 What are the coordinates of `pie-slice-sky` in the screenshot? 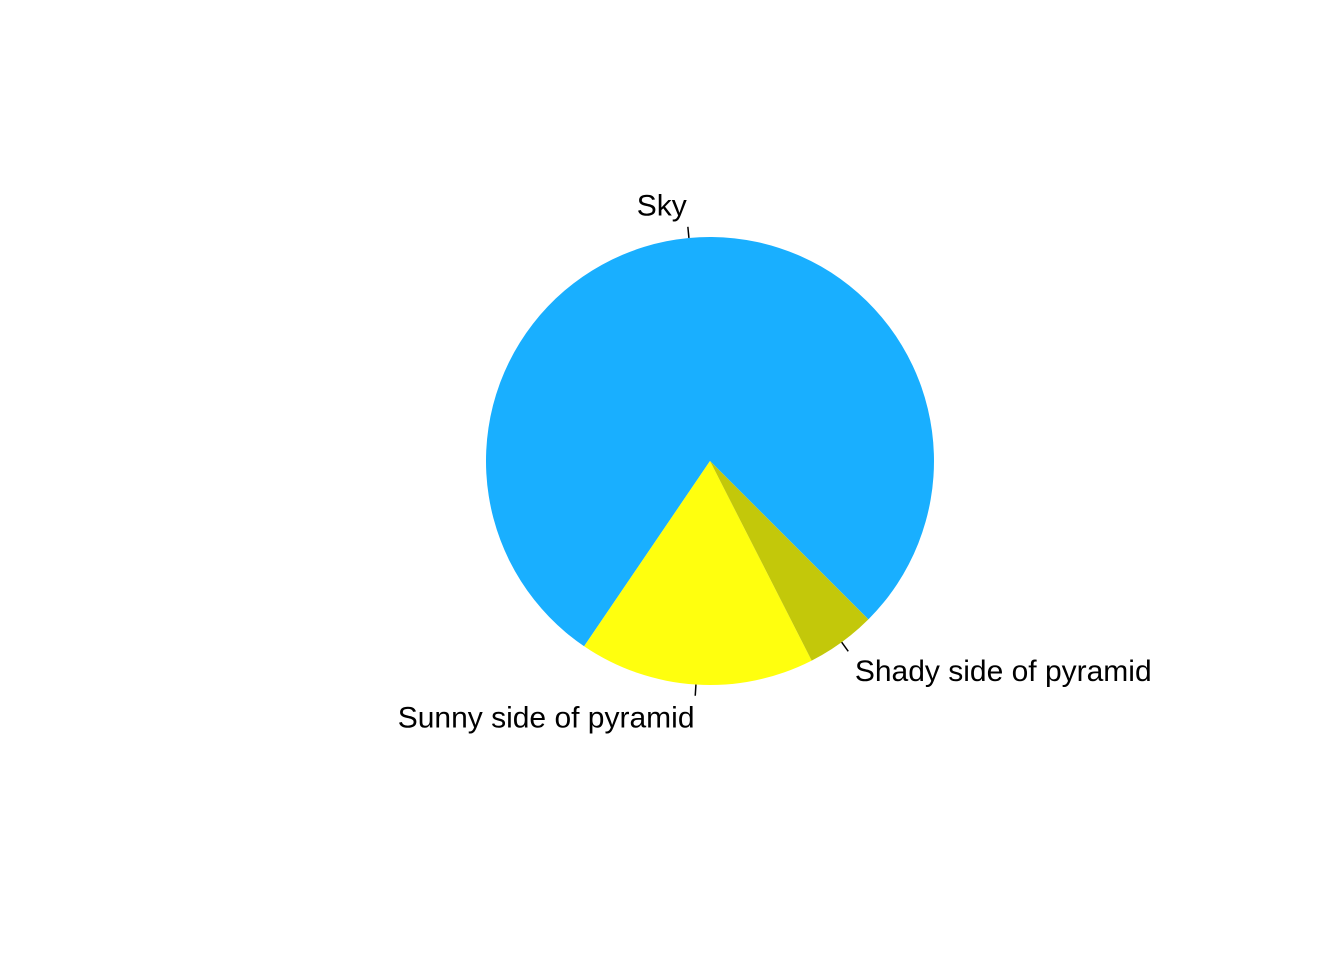 It's located at (709, 442).